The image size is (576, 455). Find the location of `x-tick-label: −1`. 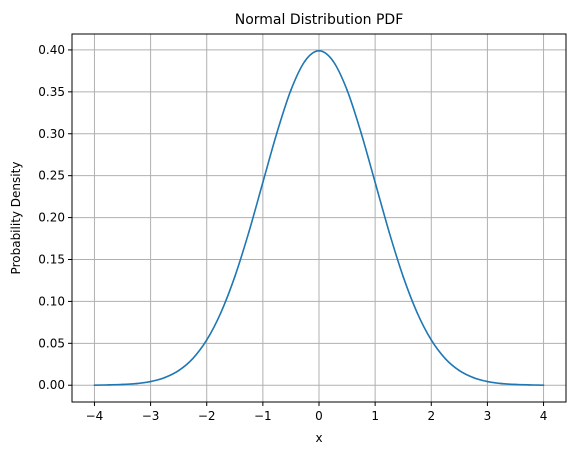

x-tick-label: −1 is located at coordinates (263, 416).